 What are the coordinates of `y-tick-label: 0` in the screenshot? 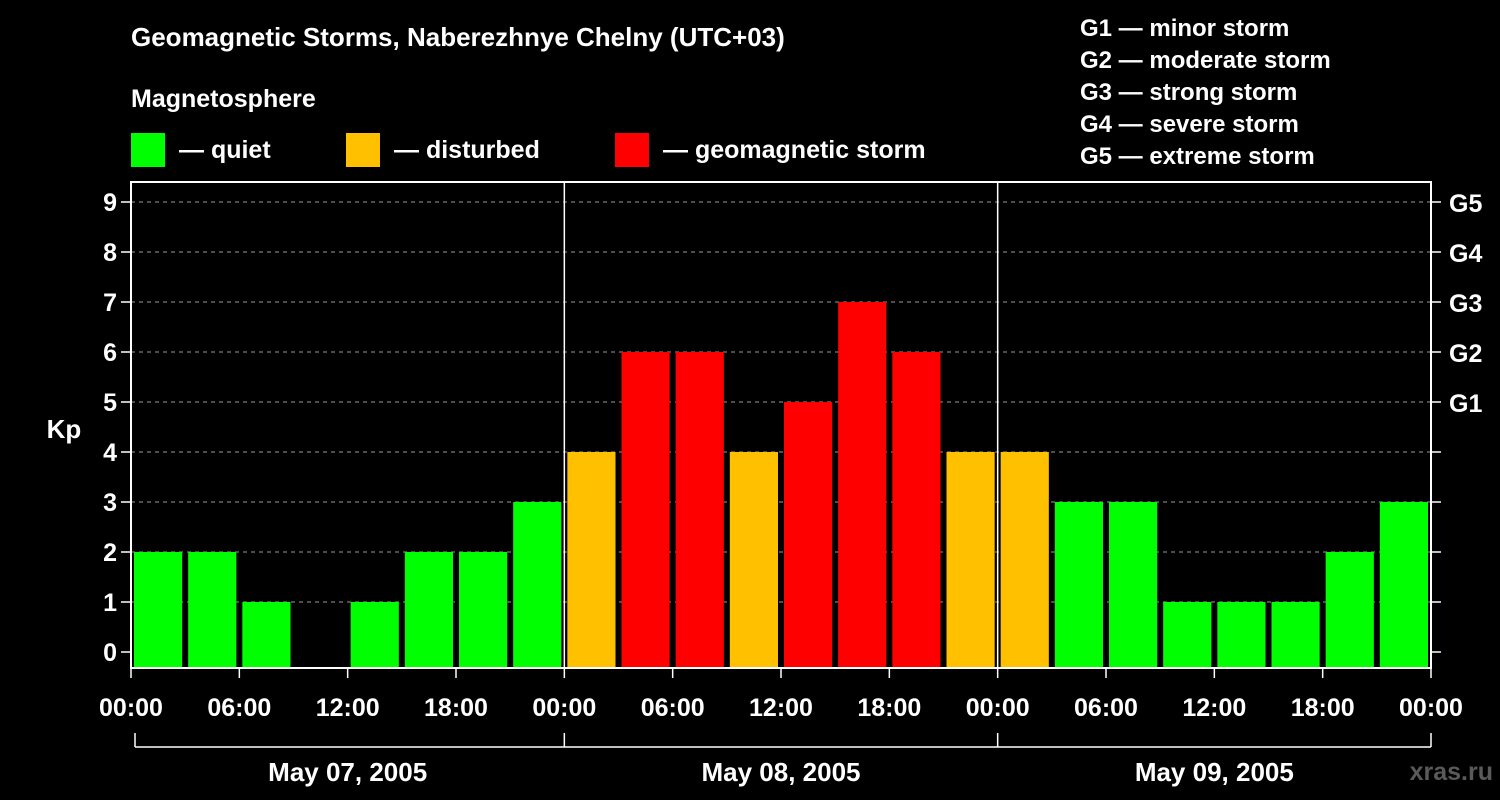 It's located at (110, 653).